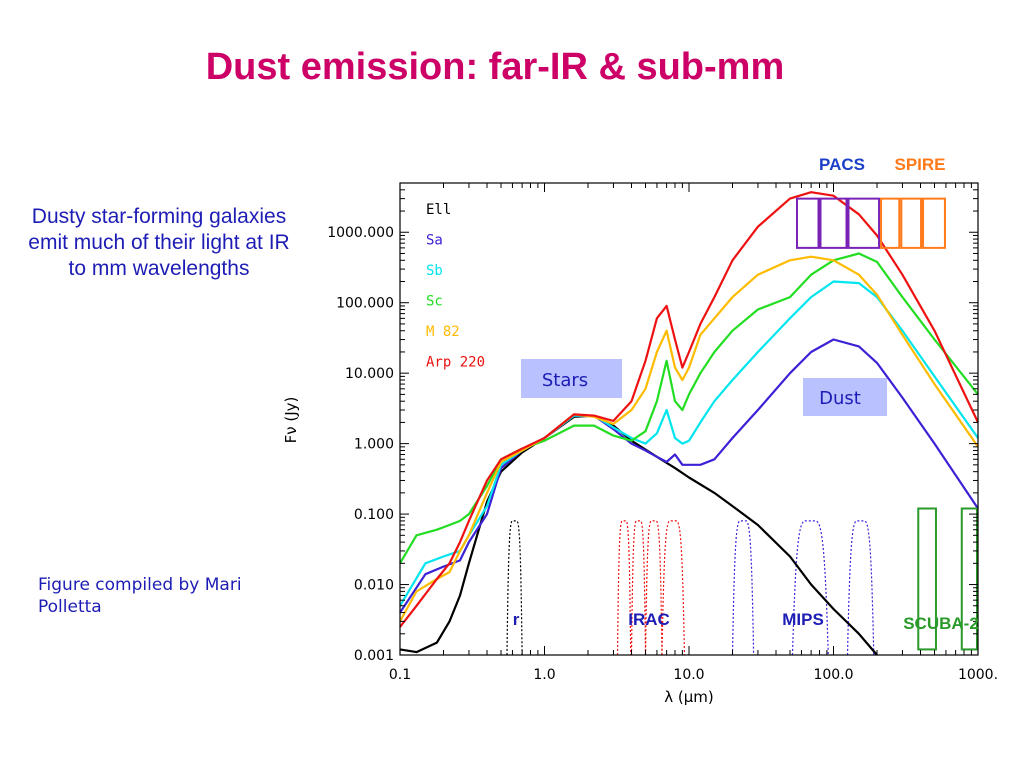 This screenshot has height=768, width=1024. Describe the element at coordinates (434, 302) in the screenshot. I see `legend-item: Sc` at that location.